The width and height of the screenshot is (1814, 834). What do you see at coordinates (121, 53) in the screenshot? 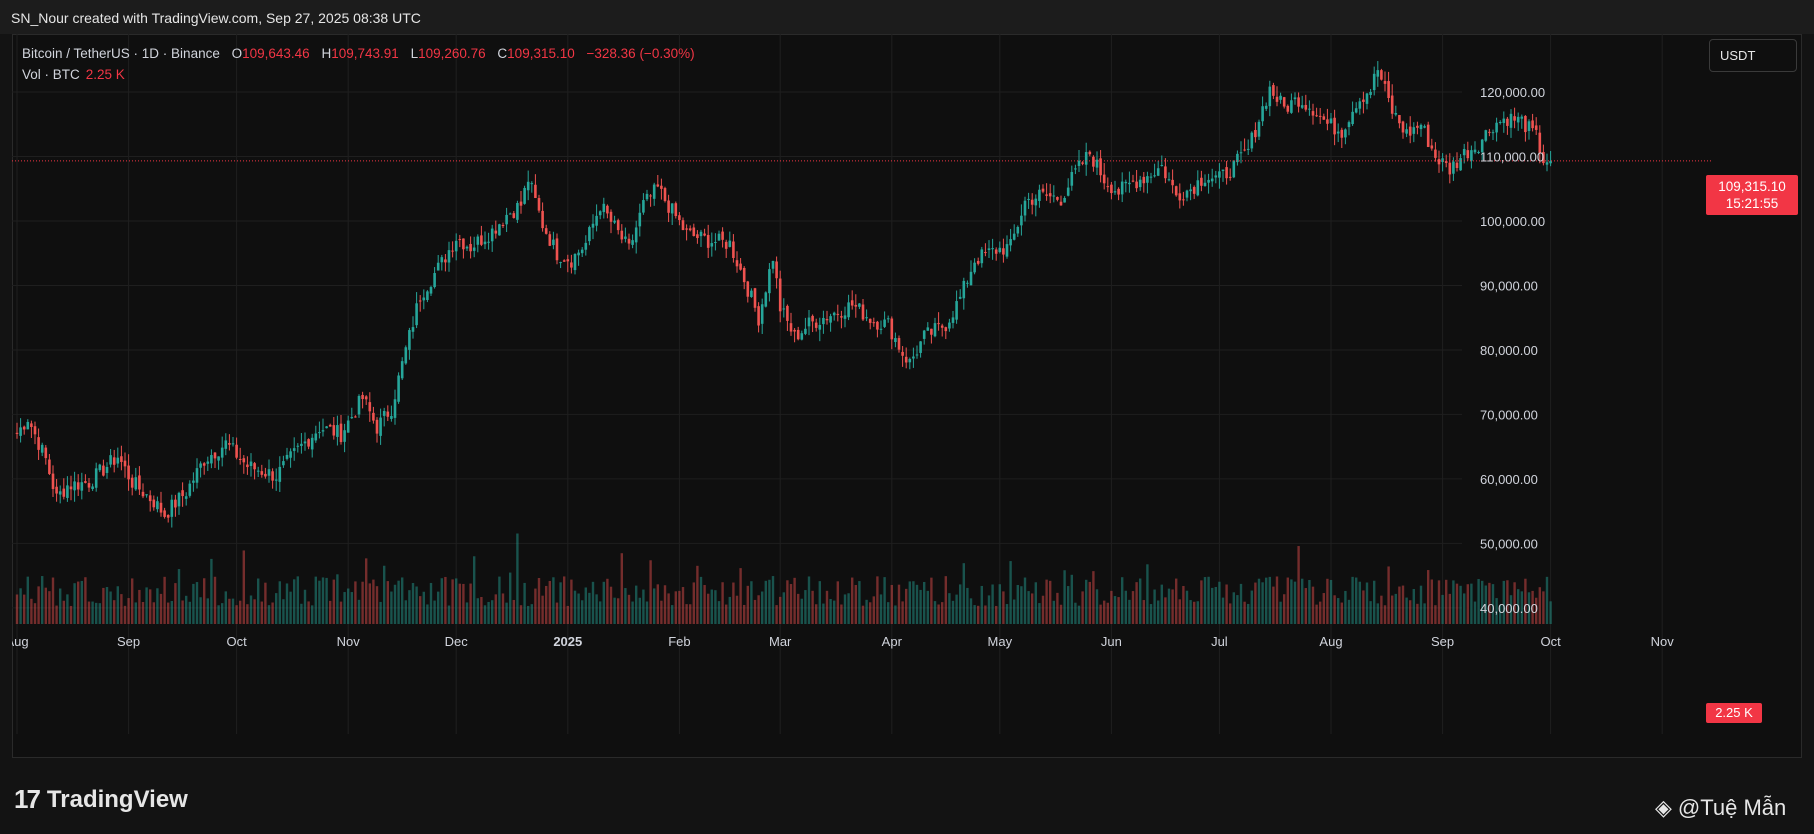
I see `symbol-name: Bitcoin / TetherUS · 1D · Binance` at bounding box center [121, 53].